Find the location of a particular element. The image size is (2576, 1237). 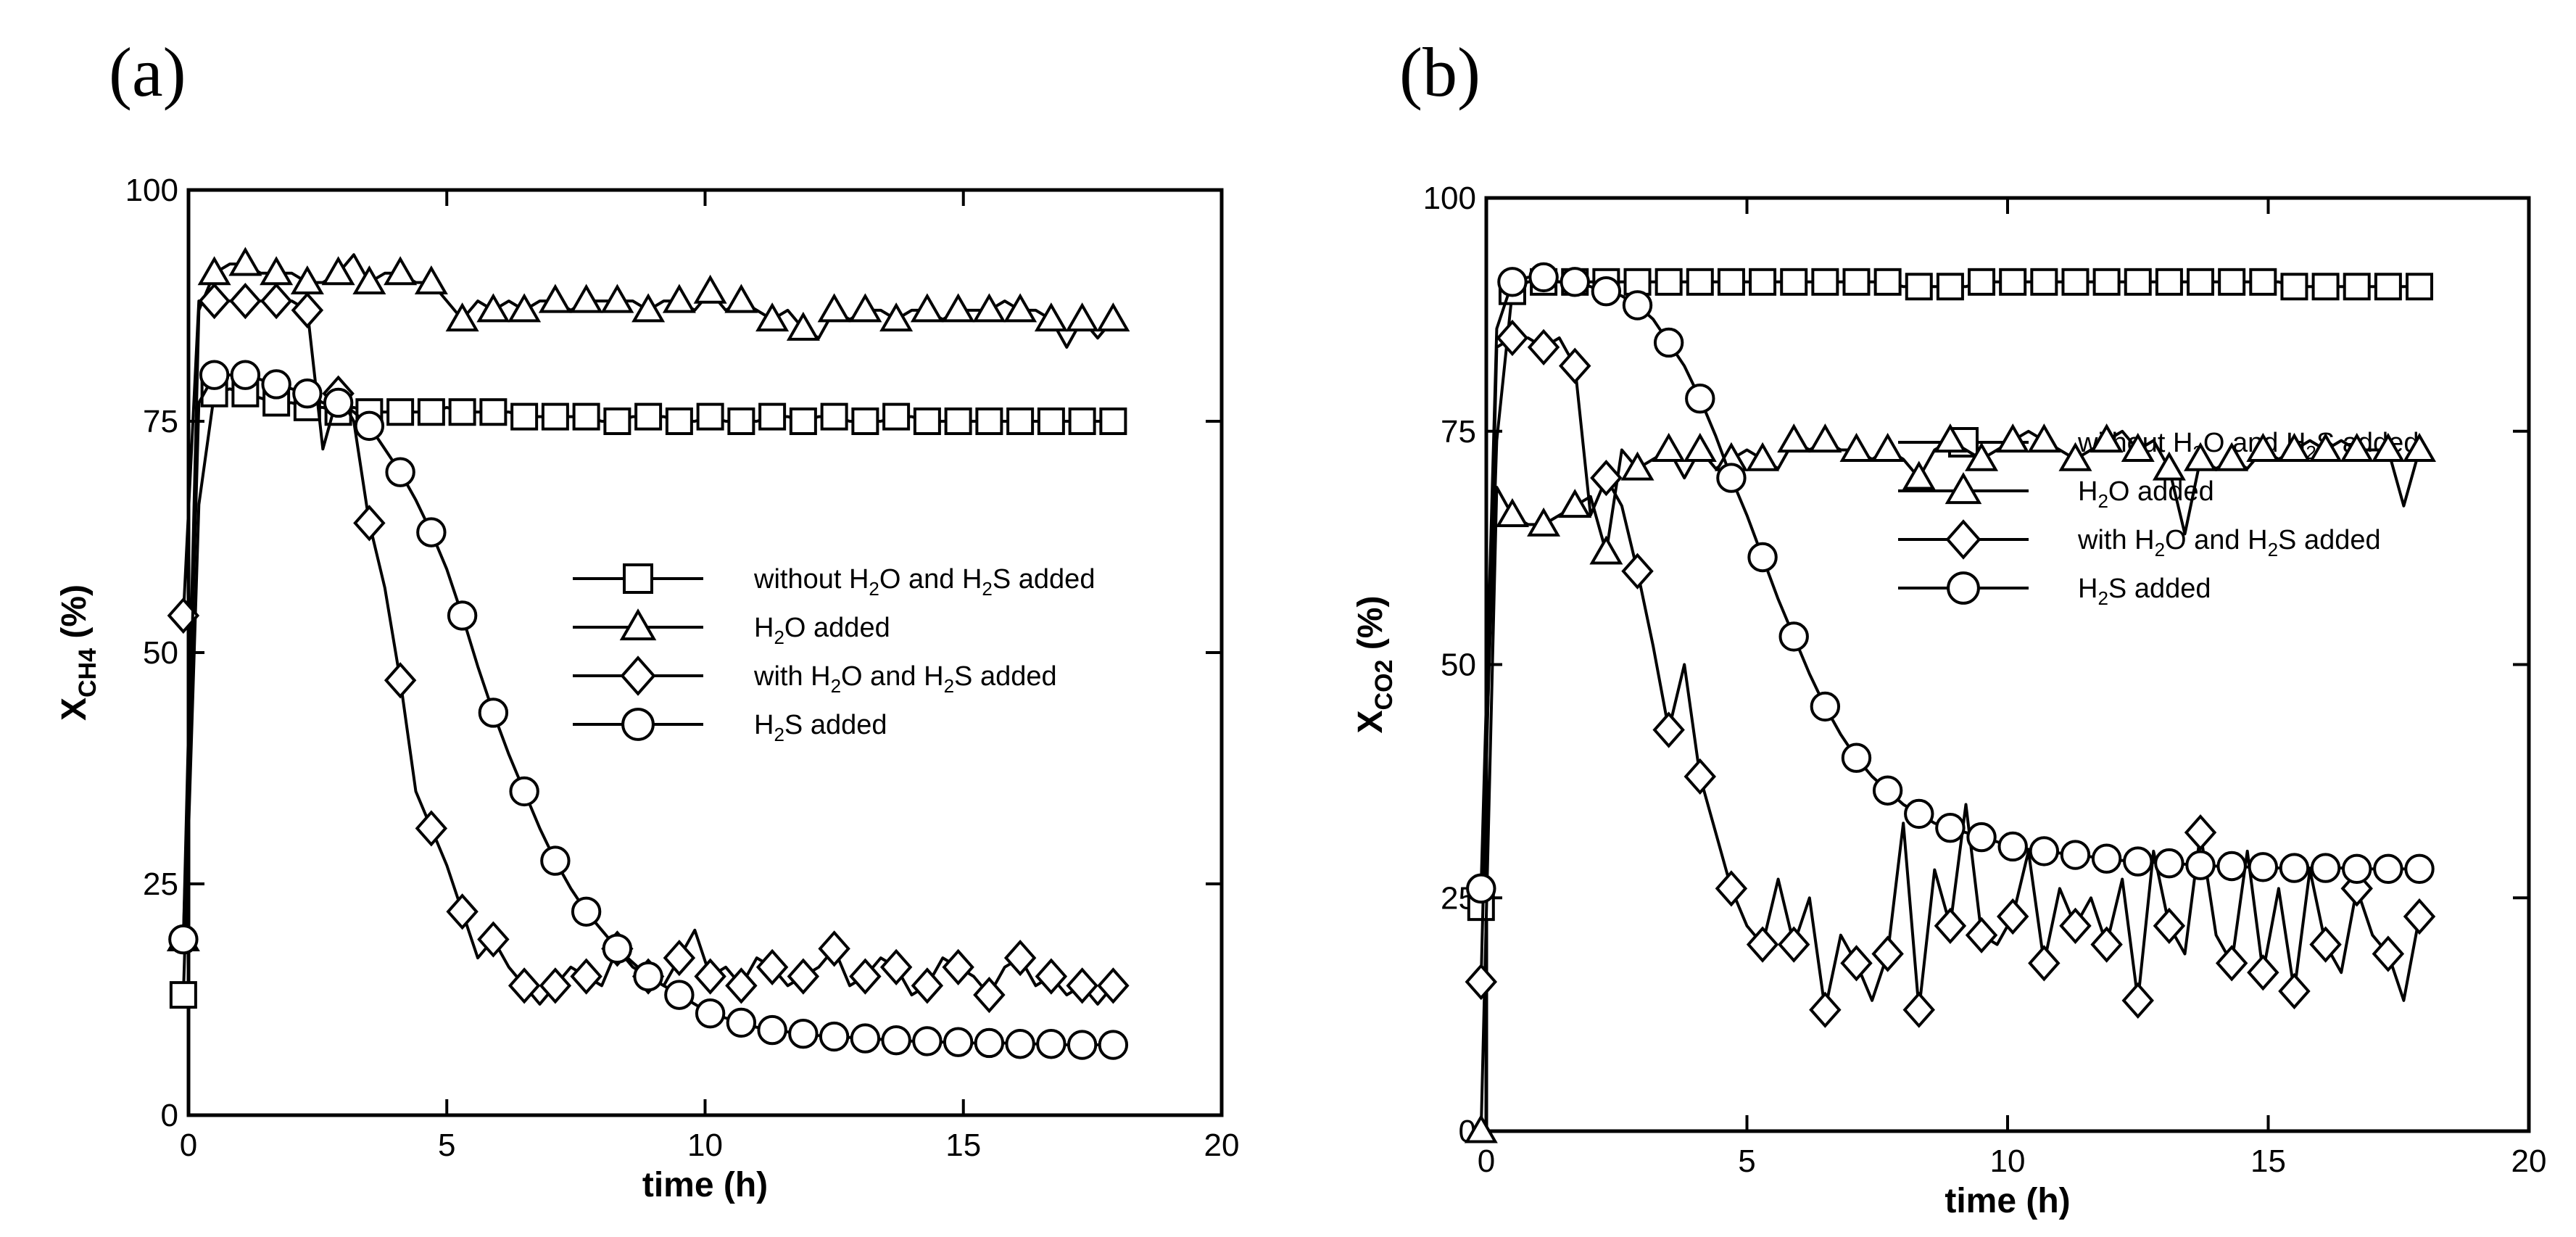

legend-marker-triangle is located at coordinates (1964, 488).